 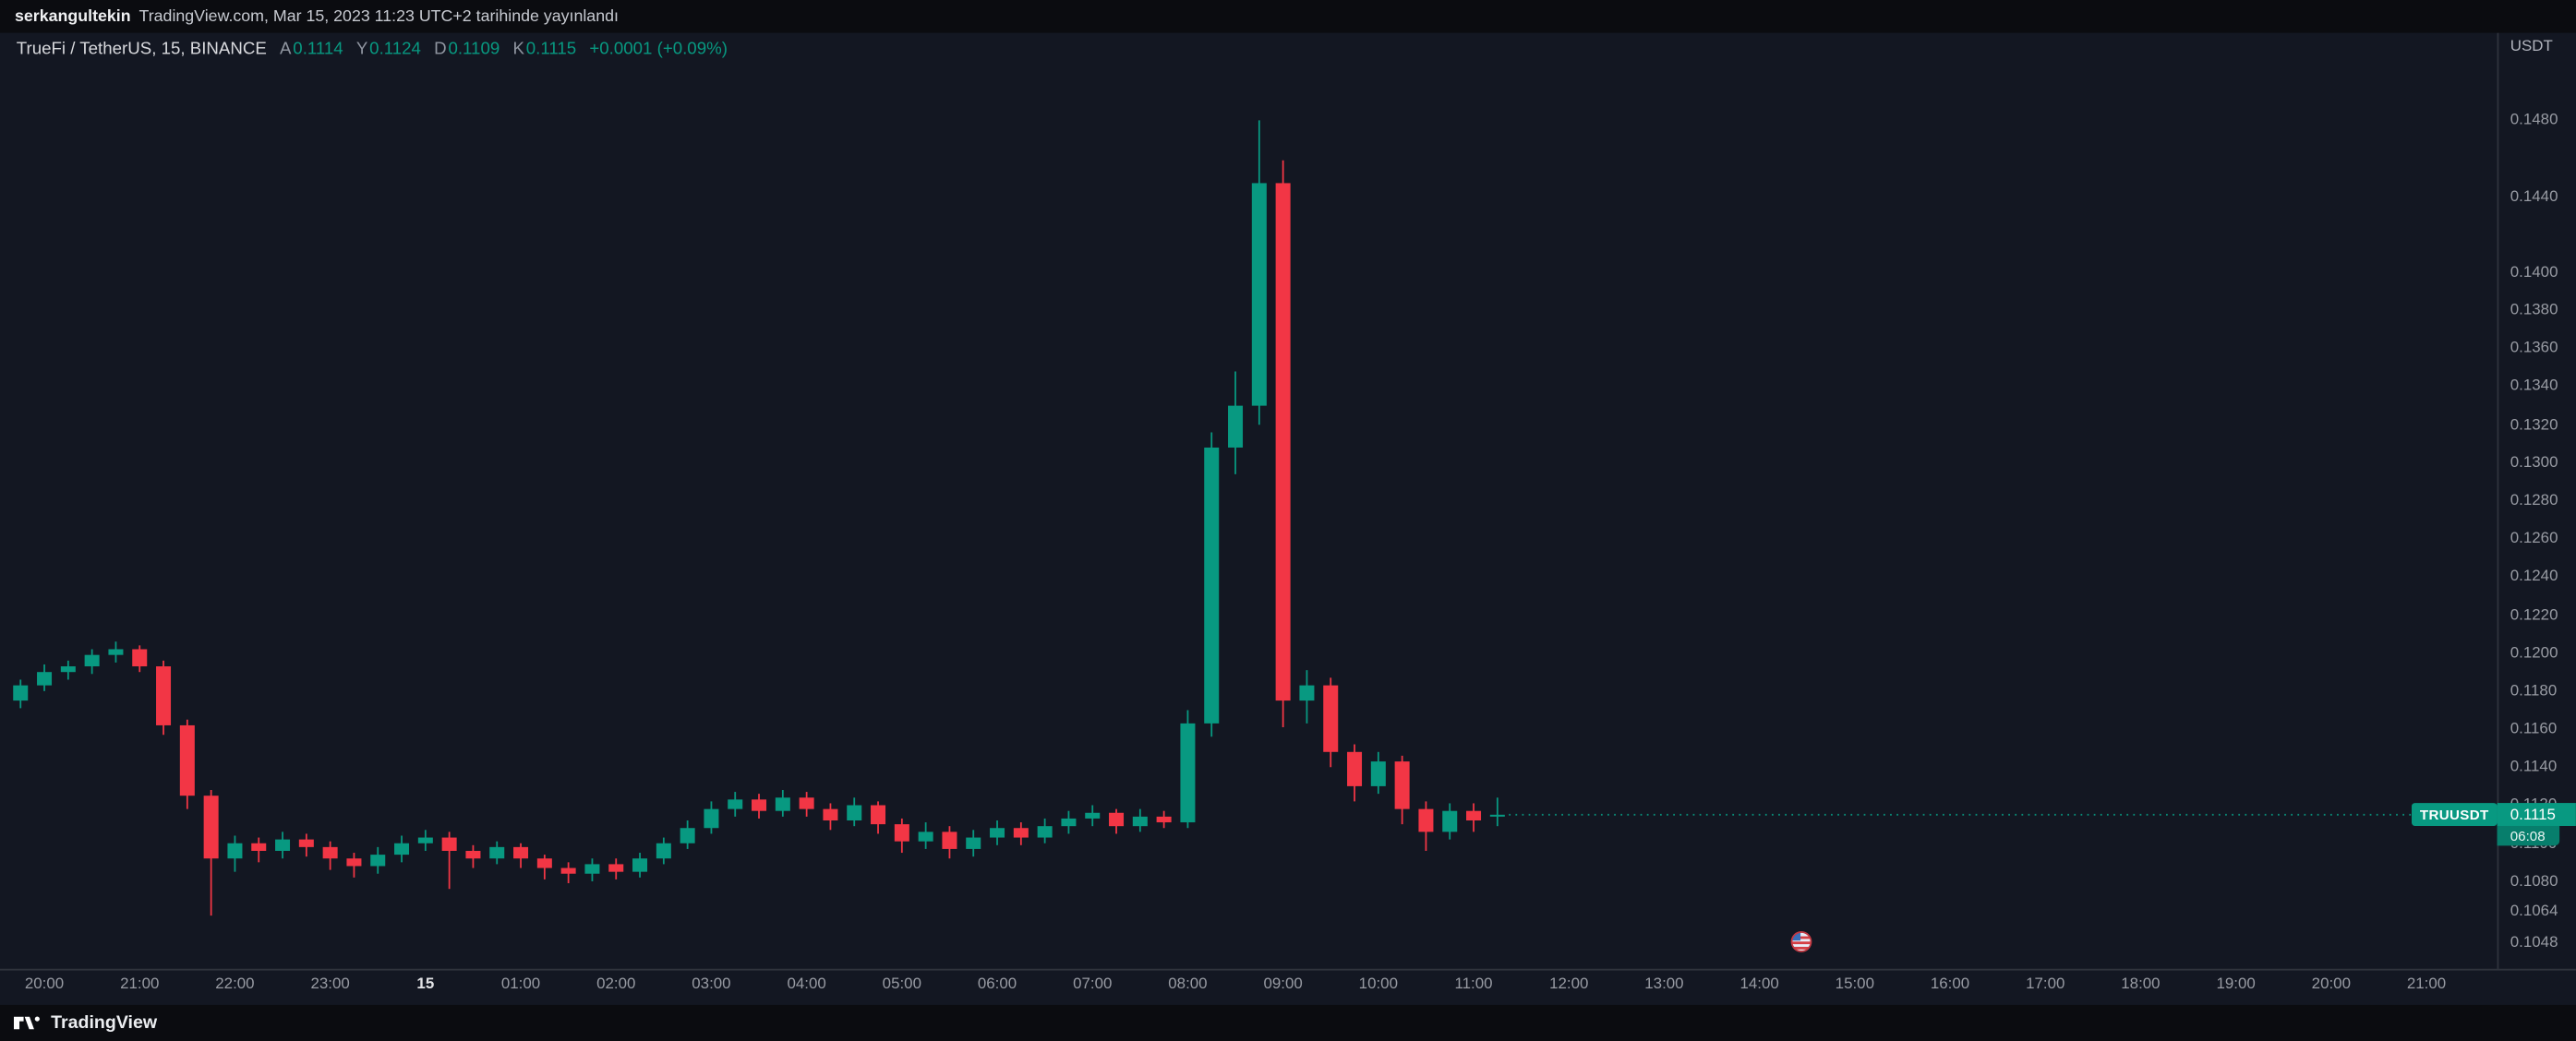 What do you see at coordinates (425, 984) in the screenshot?
I see `time-axis-label: 15` at bounding box center [425, 984].